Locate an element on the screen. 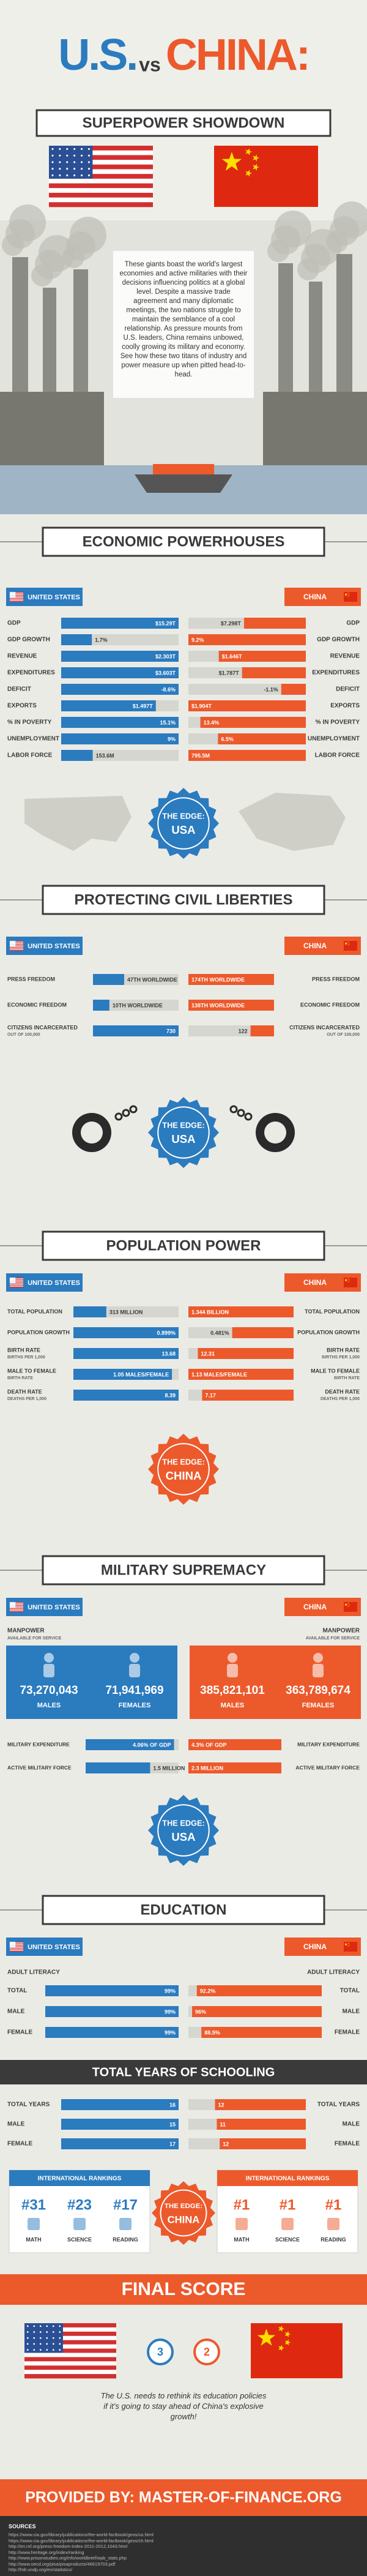 The height and width of the screenshot is (2576, 367). us-score-ring is located at coordinates (160, 2352).